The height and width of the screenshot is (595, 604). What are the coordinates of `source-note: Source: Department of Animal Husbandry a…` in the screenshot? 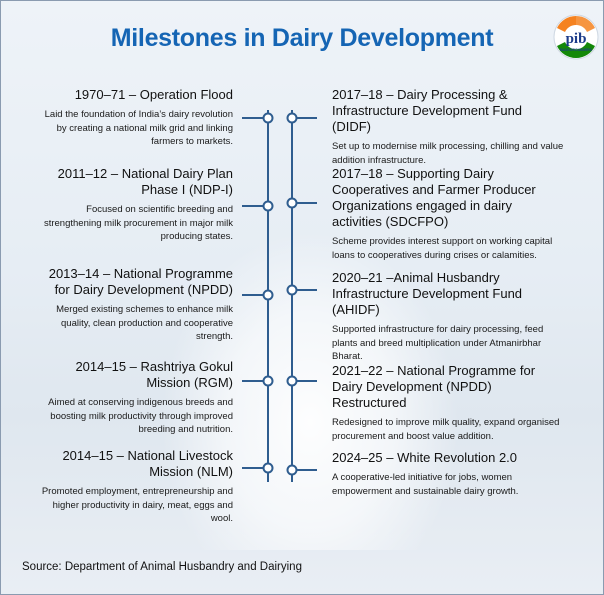 It's located at (162, 567).